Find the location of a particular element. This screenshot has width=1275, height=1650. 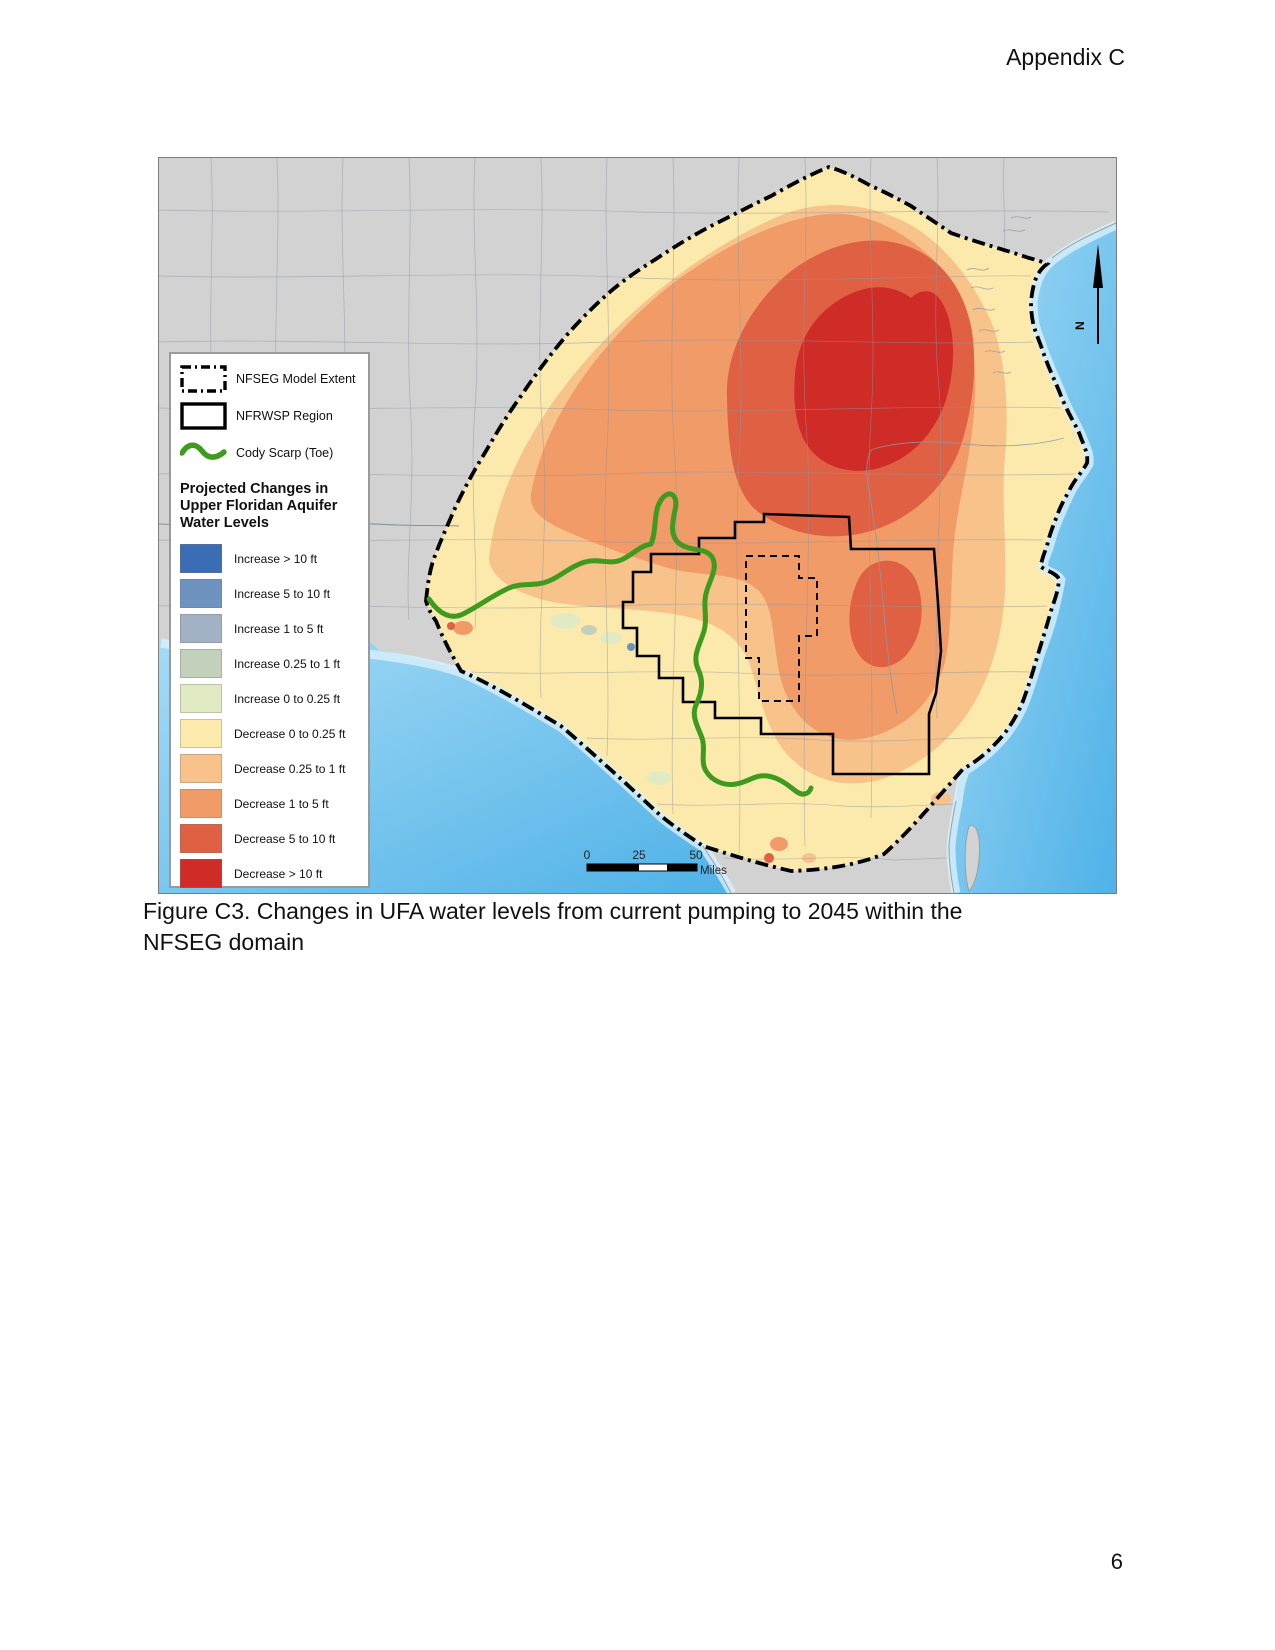

scale-tick-25: 25 is located at coordinates (639, 855).